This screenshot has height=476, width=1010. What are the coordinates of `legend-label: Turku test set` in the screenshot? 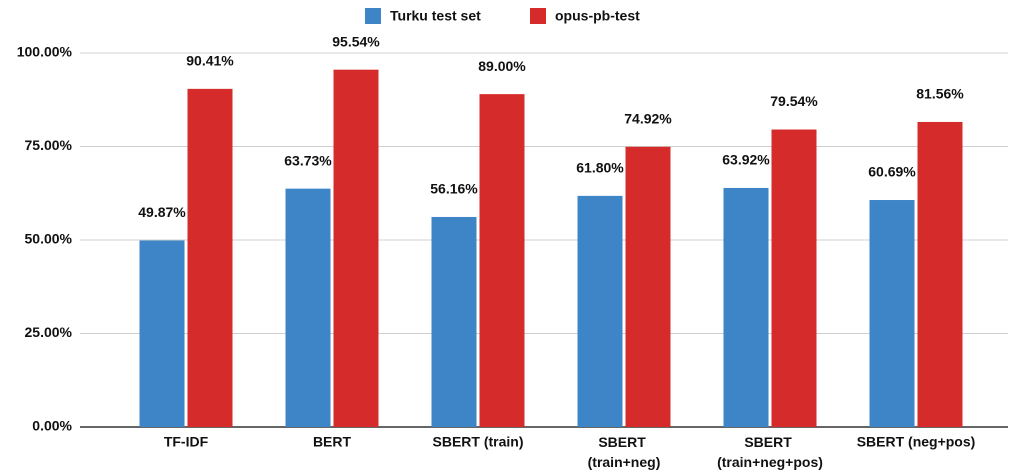 It's located at (435, 16).